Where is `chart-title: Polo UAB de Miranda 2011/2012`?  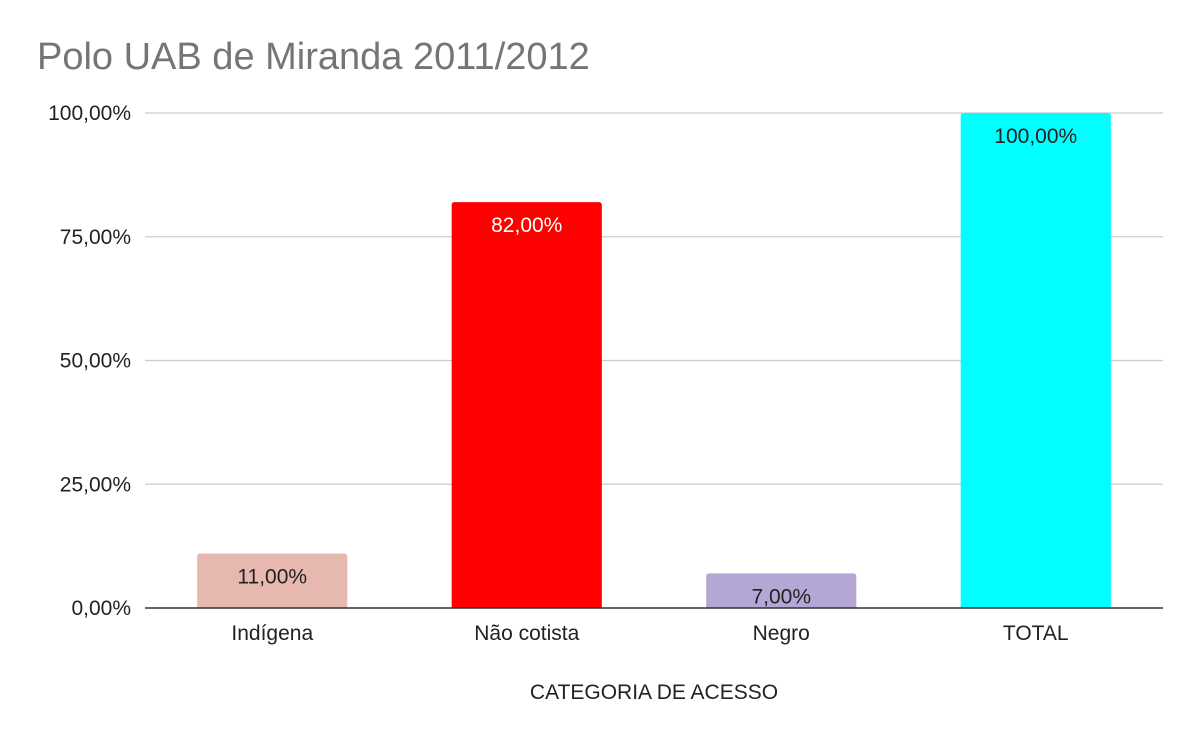 chart-title: Polo UAB de Miranda 2011/2012 is located at coordinates (313, 57).